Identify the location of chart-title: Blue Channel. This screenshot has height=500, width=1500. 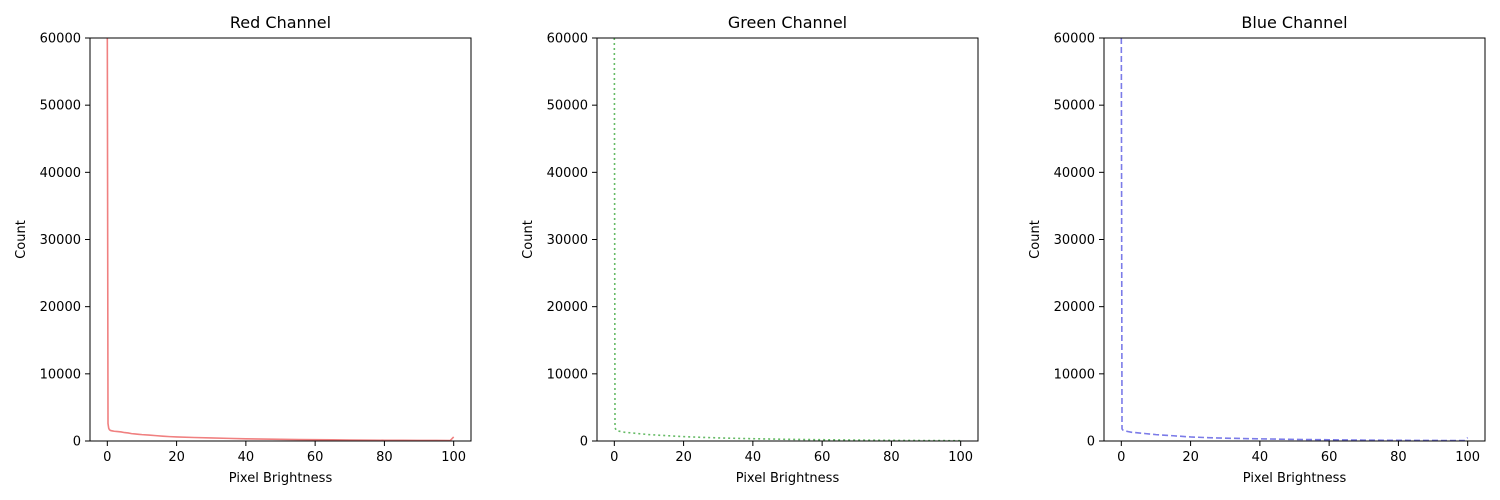
(1294, 22).